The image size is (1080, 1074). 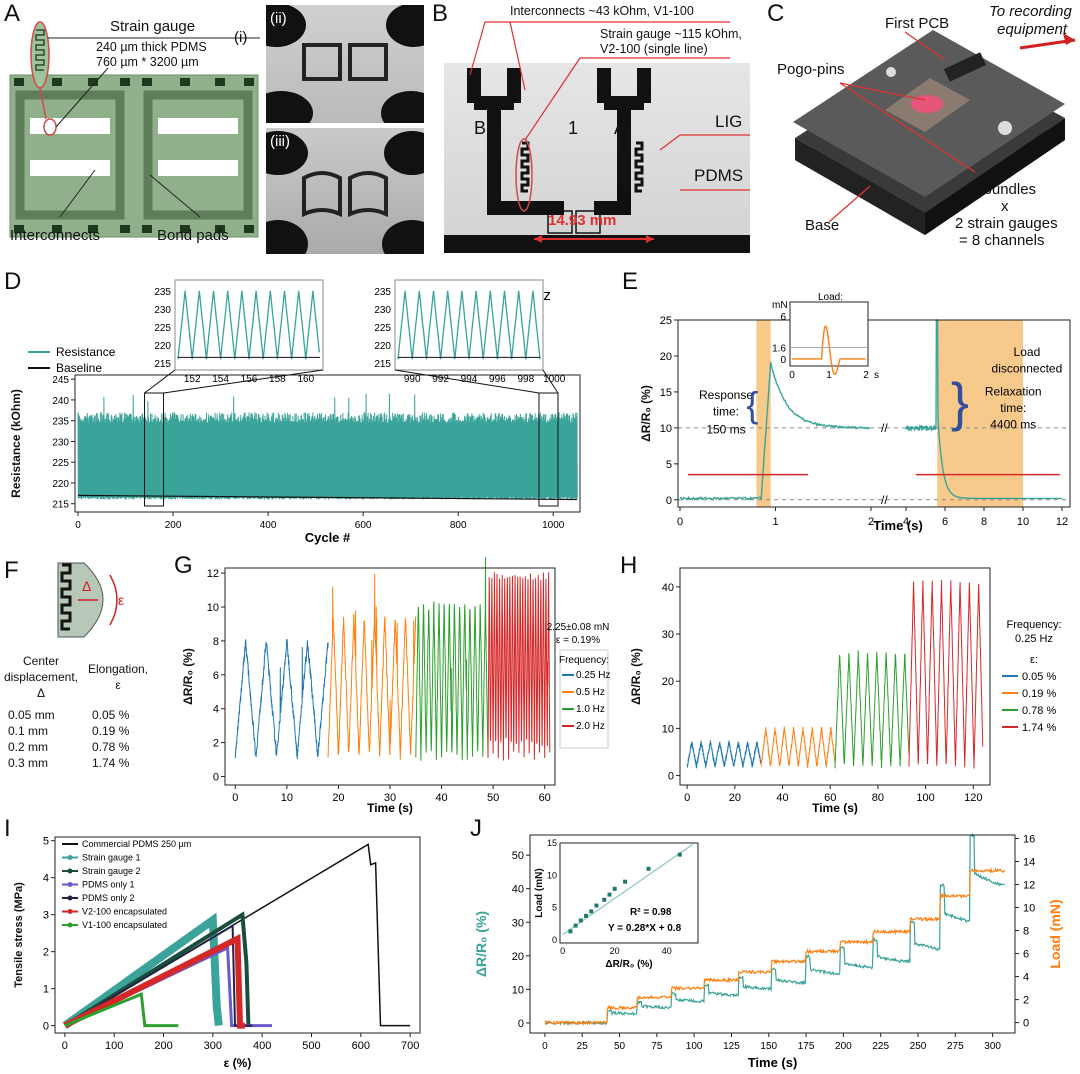 What do you see at coordinates (163, 1046) in the screenshot?
I see `i-x-tick-label: 200` at bounding box center [163, 1046].